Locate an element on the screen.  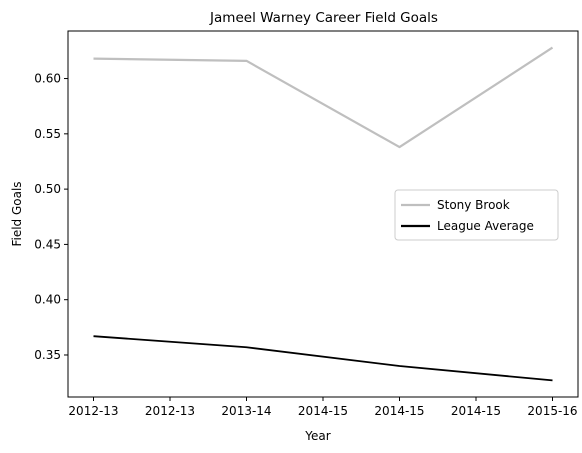
x-tick-label: 2015-16 is located at coordinates (552, 411).